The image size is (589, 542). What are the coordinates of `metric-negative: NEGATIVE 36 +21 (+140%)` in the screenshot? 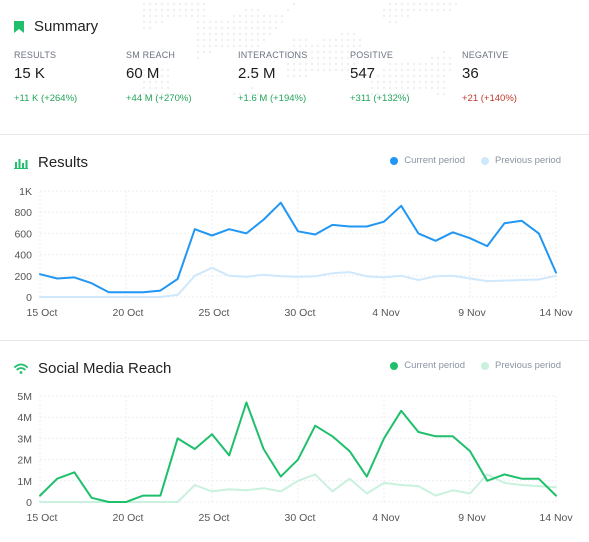 It's located at (518, 77).